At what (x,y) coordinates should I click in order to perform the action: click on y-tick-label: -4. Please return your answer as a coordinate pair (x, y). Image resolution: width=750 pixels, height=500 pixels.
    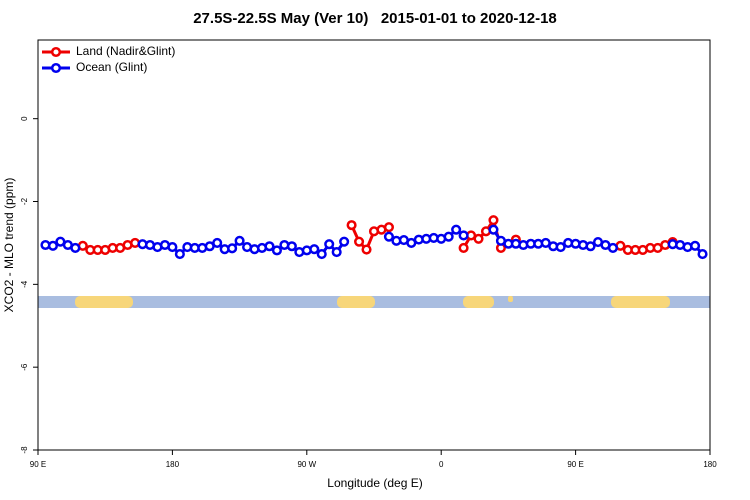
    Looking at the image, I should click on (24, 284).